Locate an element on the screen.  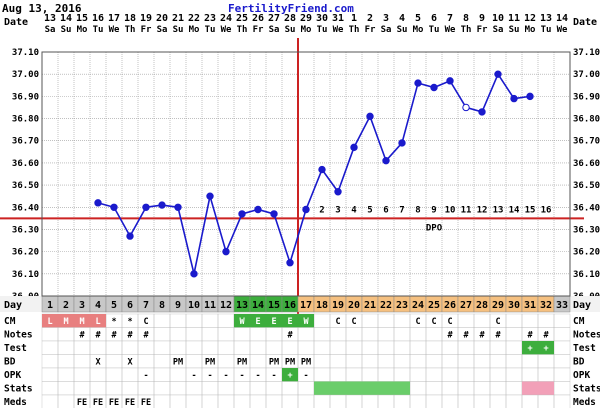
date-number: 29 is located at coordinates (306, 18).